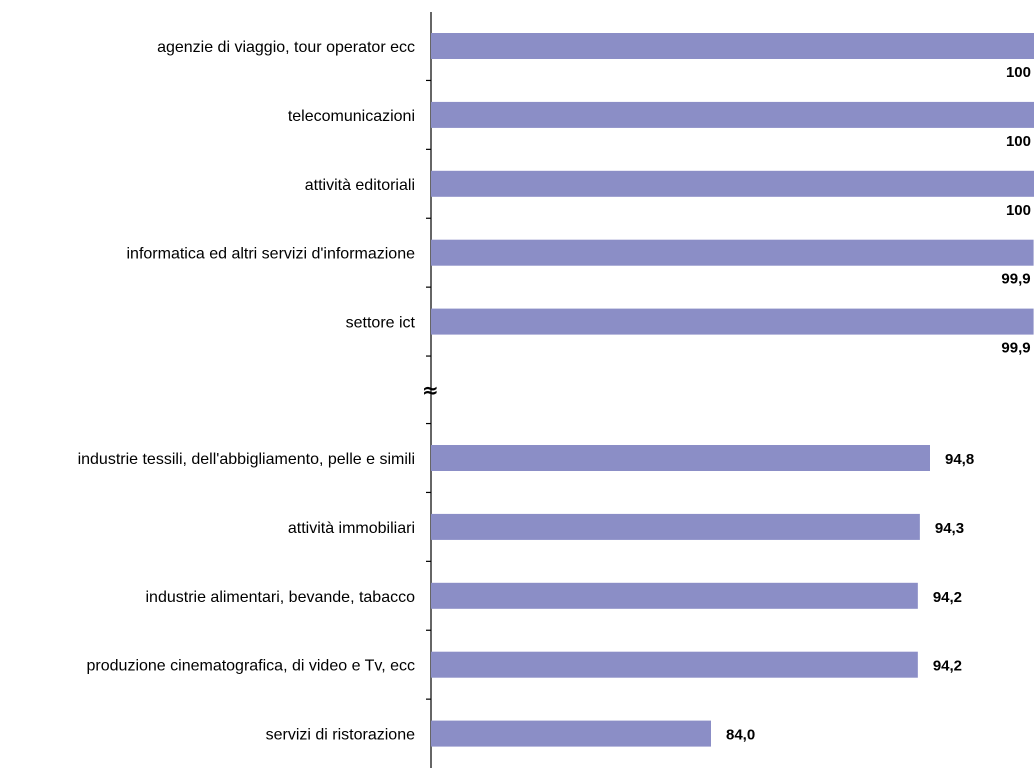 Image resolution: width=1035 pixels, height=768 pixels. I want to click on value-label: 94,8, so click(959, 459).